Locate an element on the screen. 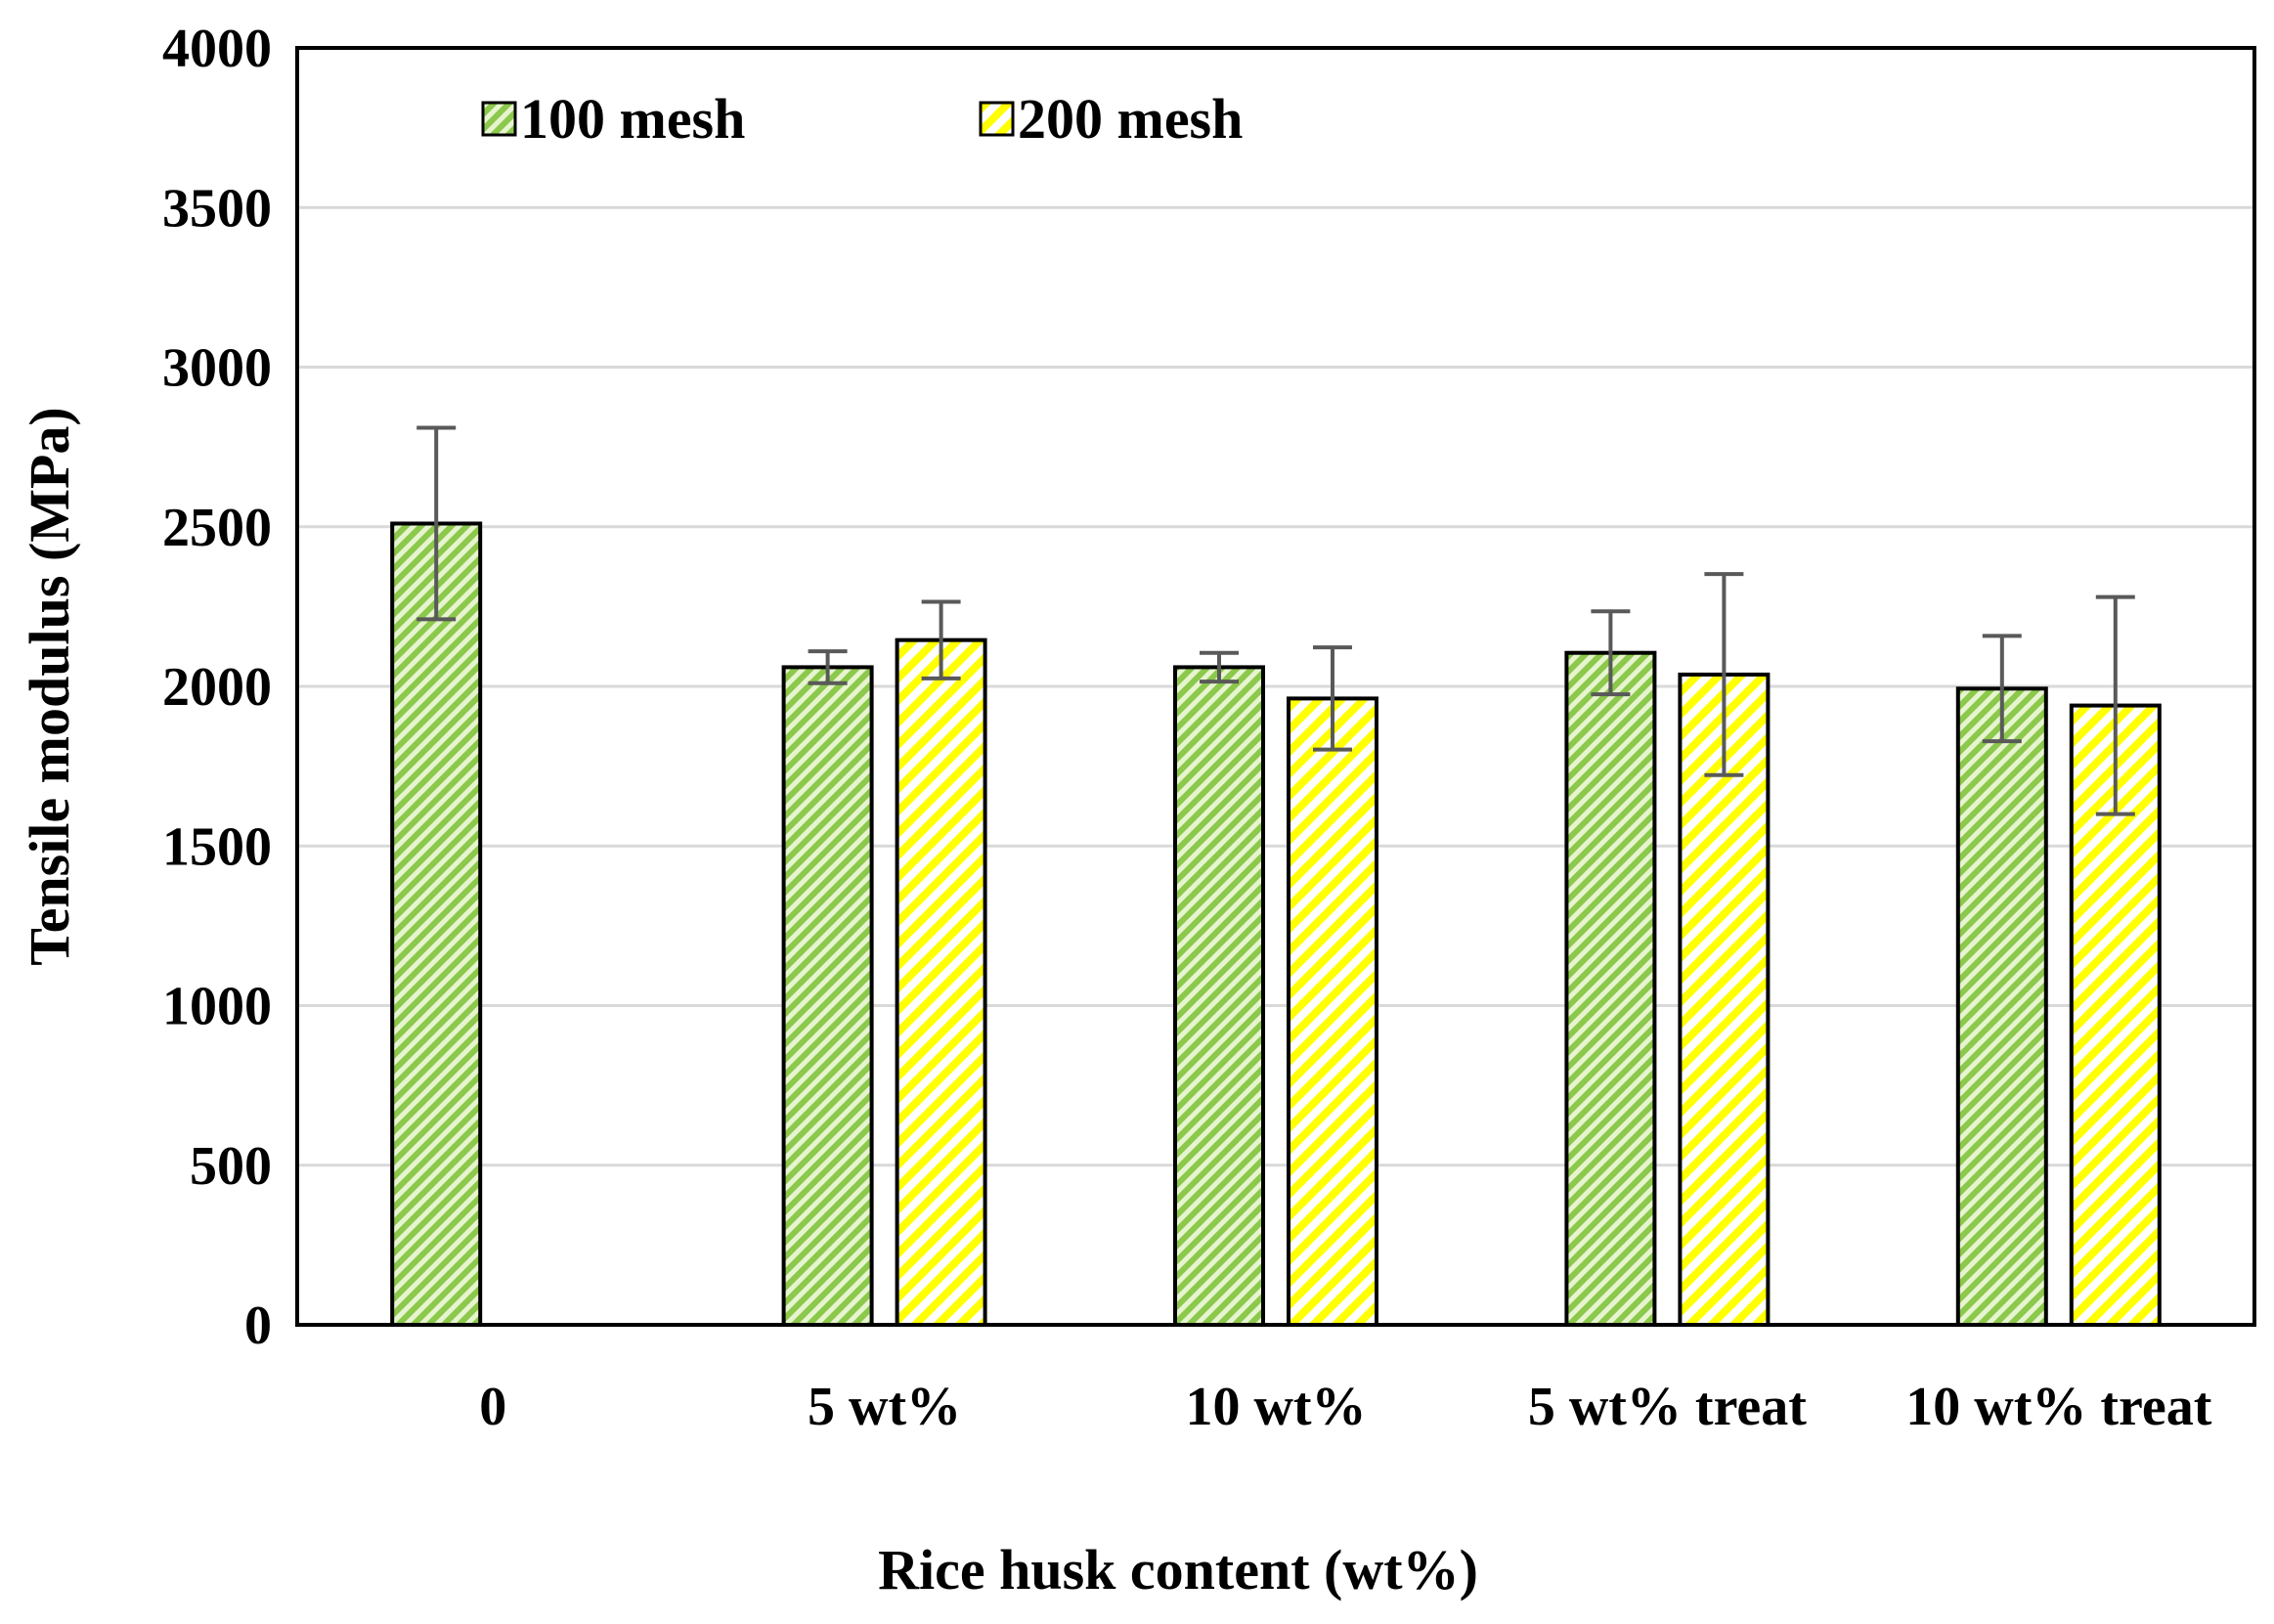 This screenshot has height=1624, width=2274. y-tick-label-2500: 2500 is located at coordinates (217, 528).